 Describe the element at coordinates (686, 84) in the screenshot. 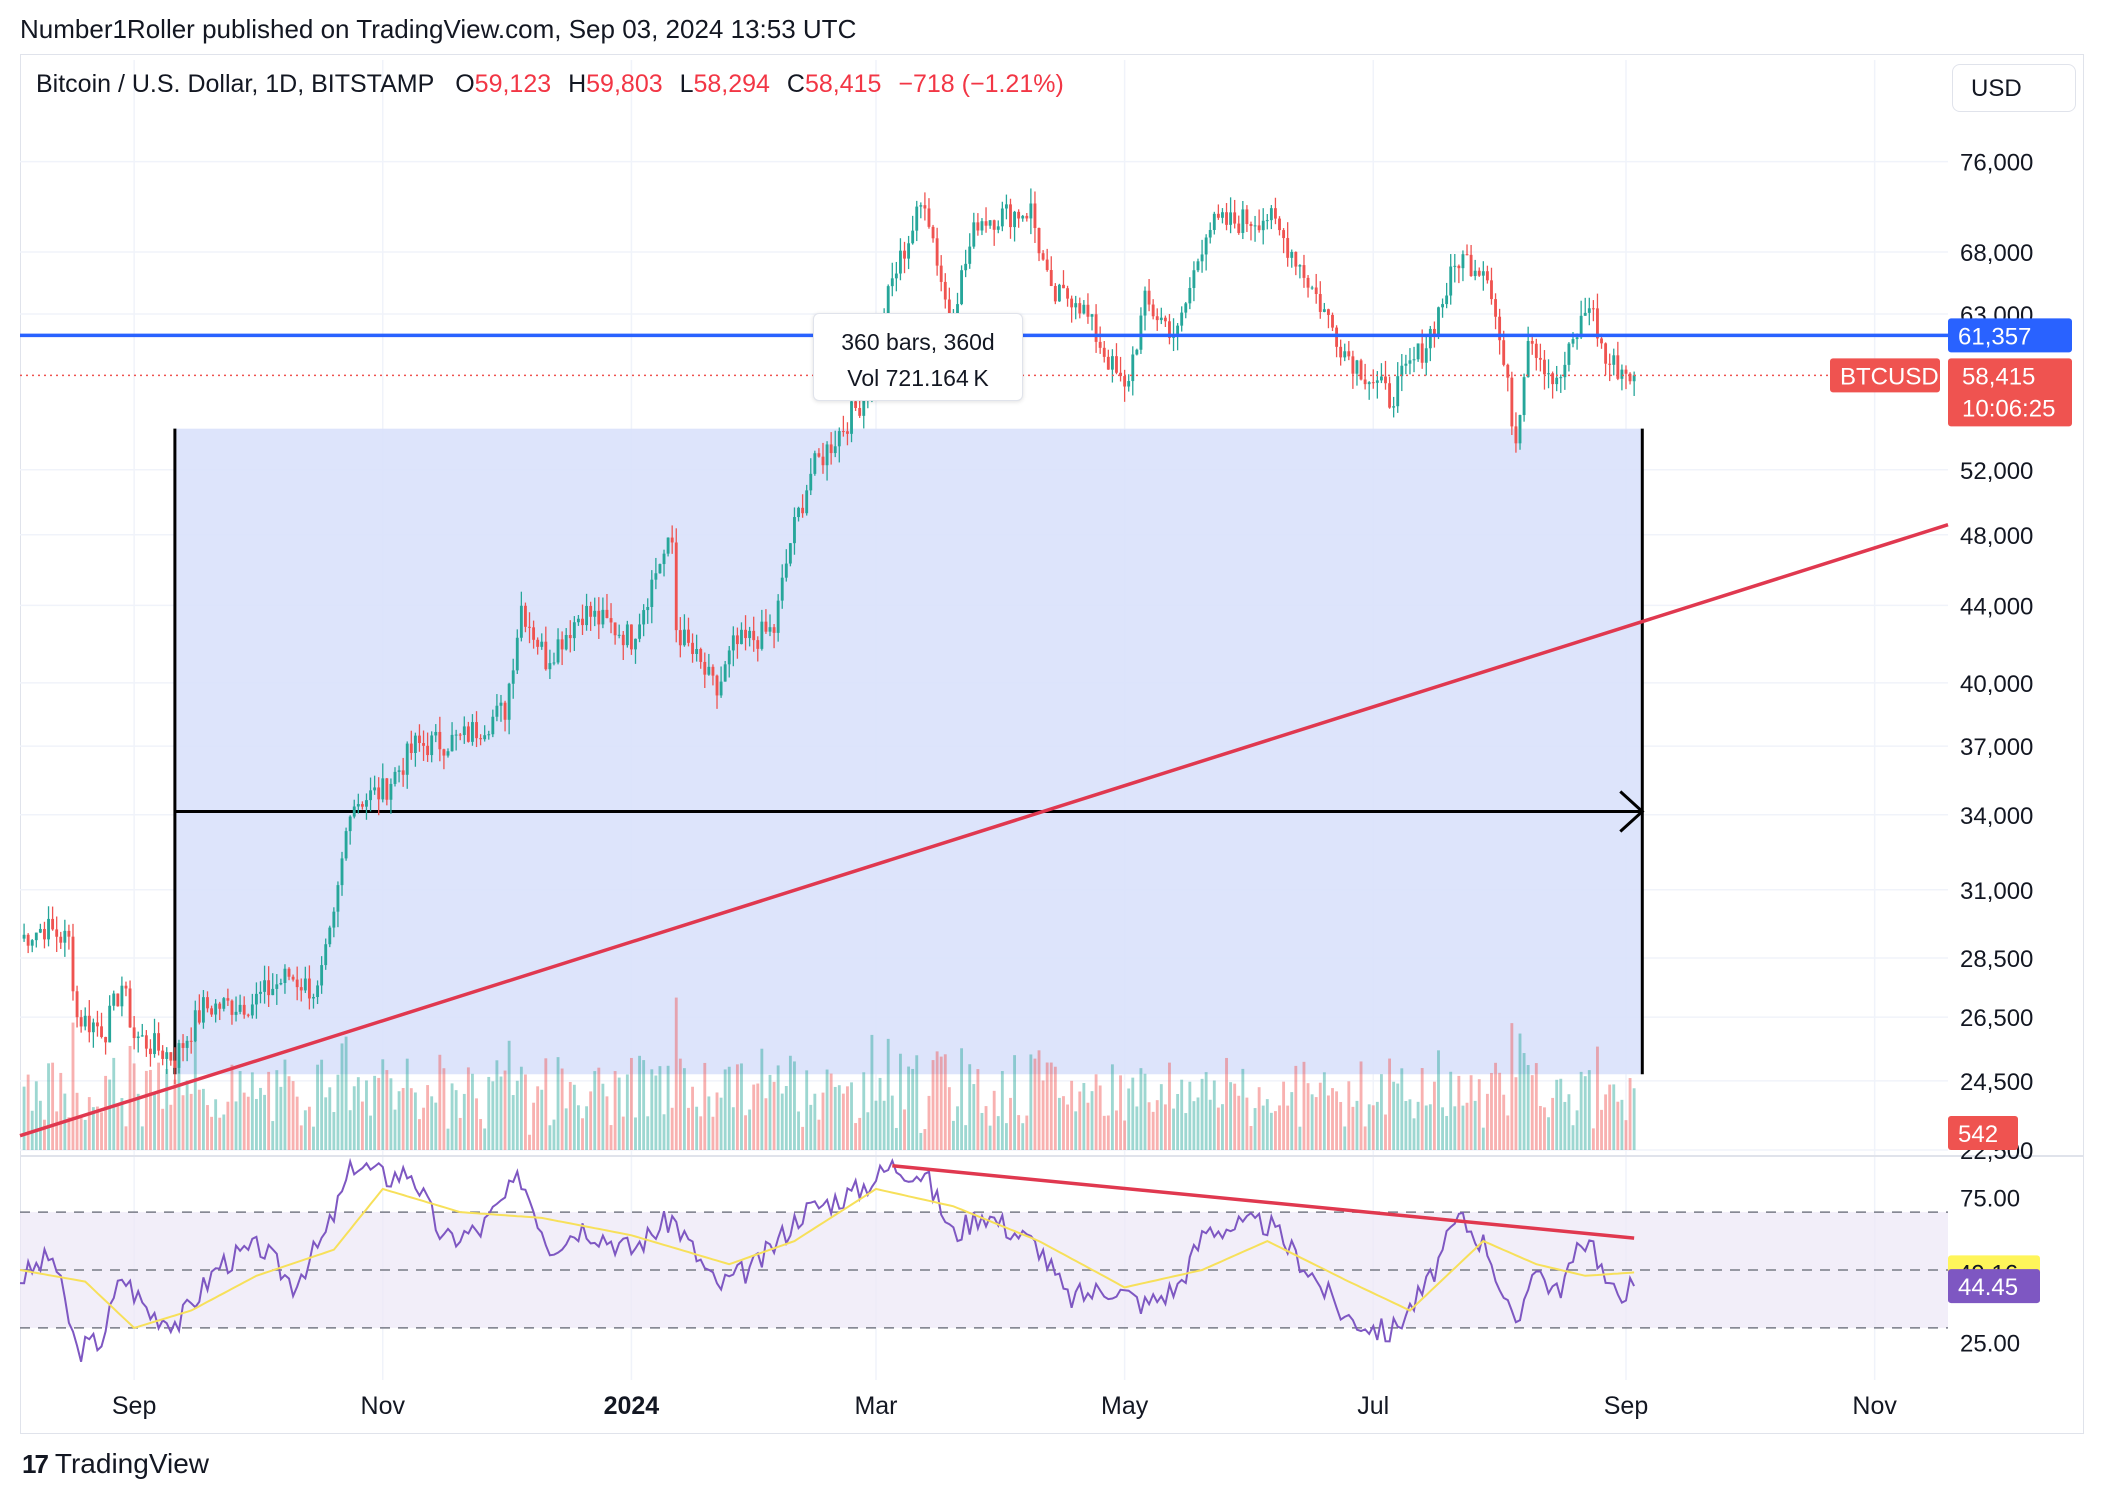

I see `low-label: L` at that location.